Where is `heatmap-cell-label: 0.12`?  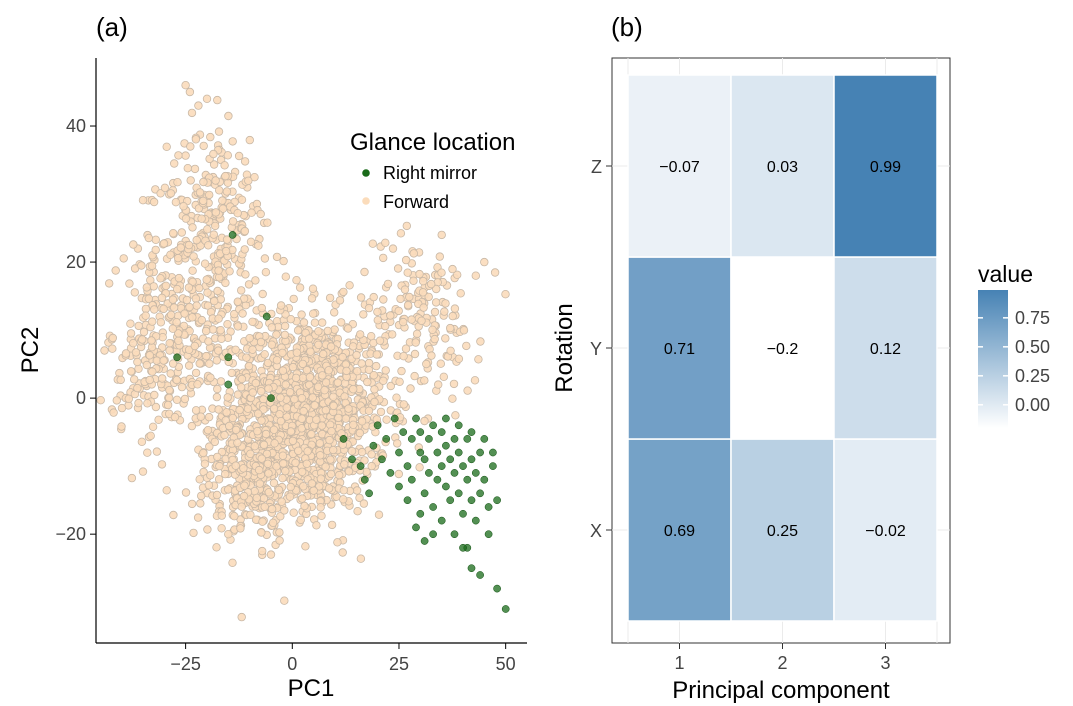
heatmap-cell-label: 0.12 is located at coordinates (885, 349).